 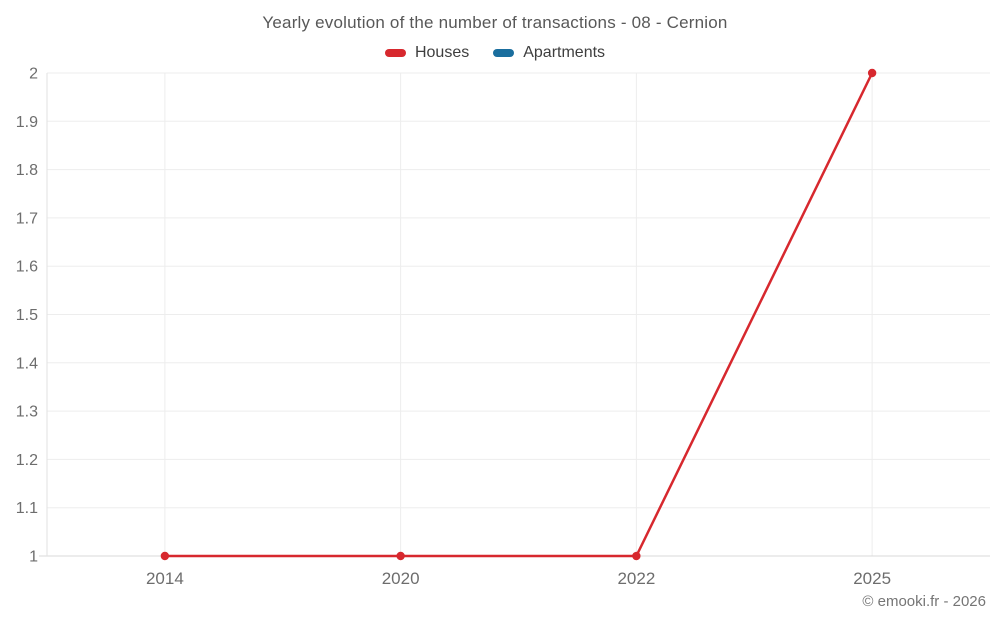 I want to click on x-axis-tick-label: 2022, so click(x=636, y=578).